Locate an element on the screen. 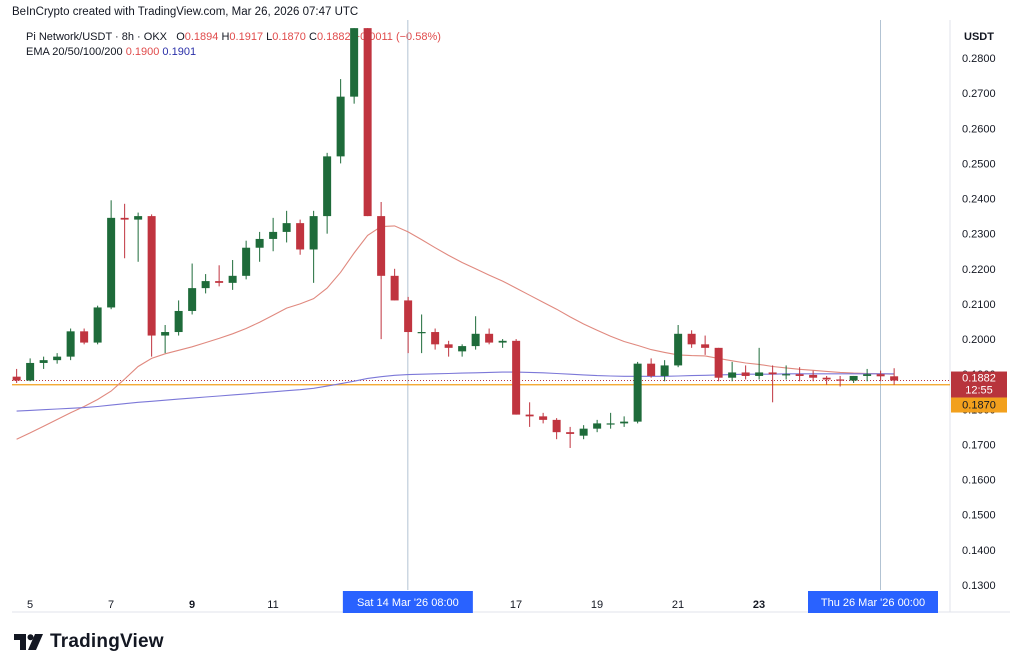 This screenshot has width=1024, height=661. last-price-label: 0.1882 is located at coordinates (979, 379).